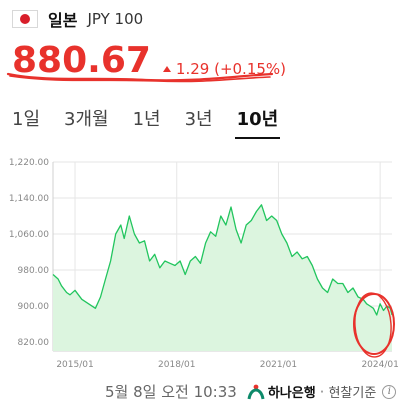 The image size is (400, 411). What do you see at coordinates (63, 20) in the screenshot?
I see `country-name: 일본` at bounding box center [63, 20].